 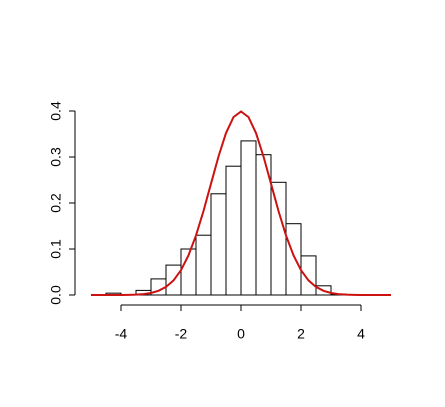 What do you see at coordinates (56, 249) in the screenshot?
I see `y-tick-label: 0.1` at bounding box center [56, 249].